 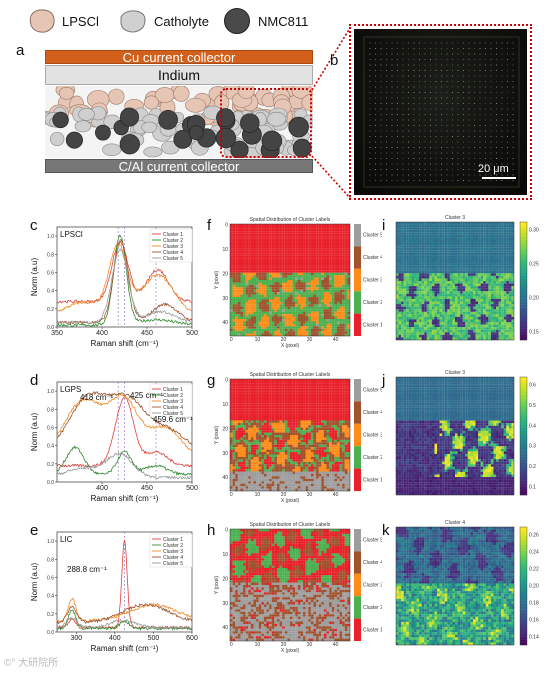 What do you see at coordinates (265, 21) in the screenshot?
I see `legend-nmc811: NMC811` at bounding box center [265, 21].